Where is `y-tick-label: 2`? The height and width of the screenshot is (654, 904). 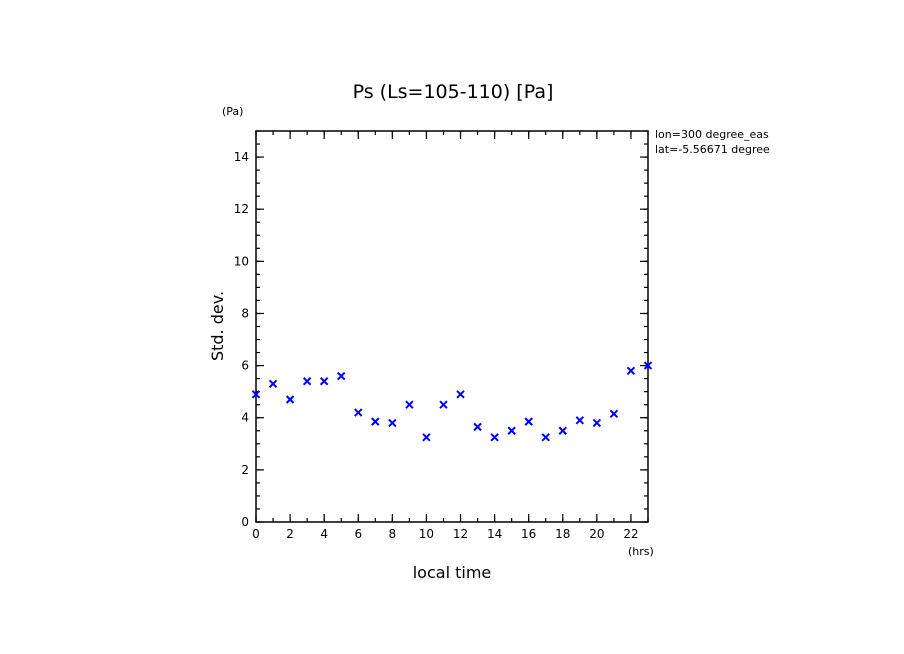 y-tick-label: 2 is located at coordinates (245, 470).